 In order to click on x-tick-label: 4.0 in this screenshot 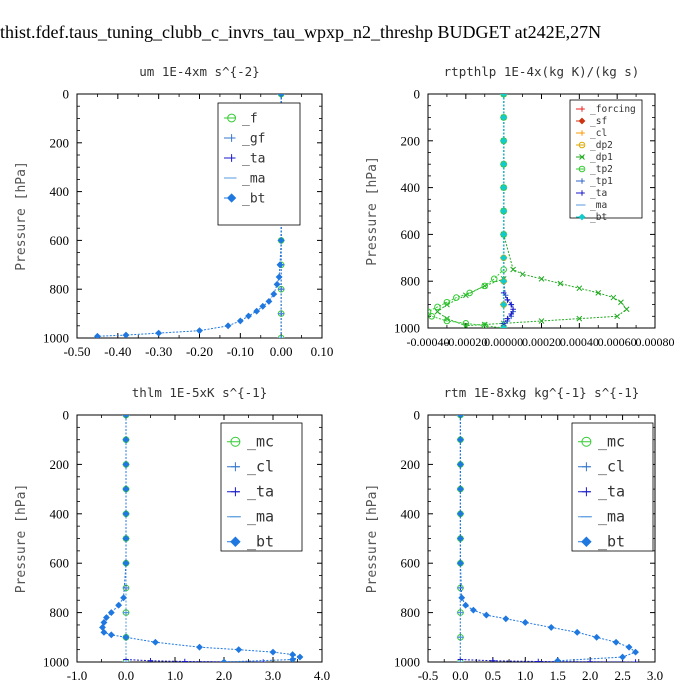, I will do `click(322, 675)`.